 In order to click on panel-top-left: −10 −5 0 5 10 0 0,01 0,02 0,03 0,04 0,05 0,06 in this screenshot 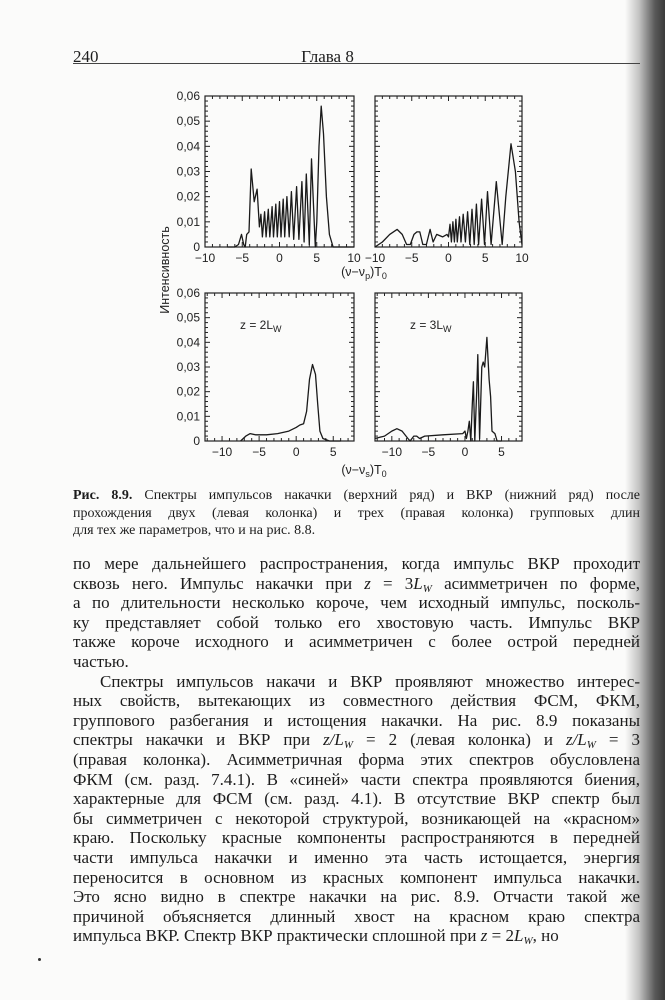, I will do `click(269, 177)`.